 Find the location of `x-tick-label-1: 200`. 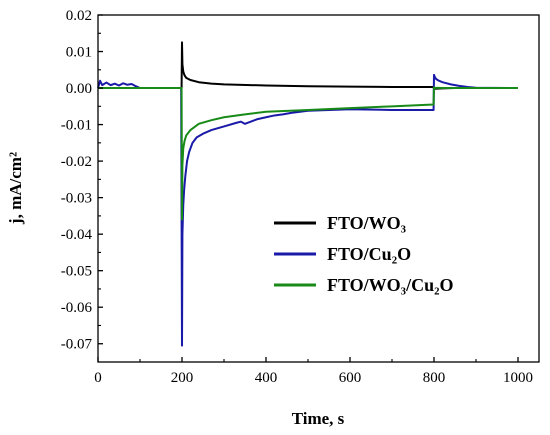

x-tick-label-1: 200 is located at coordinates (182, 378).